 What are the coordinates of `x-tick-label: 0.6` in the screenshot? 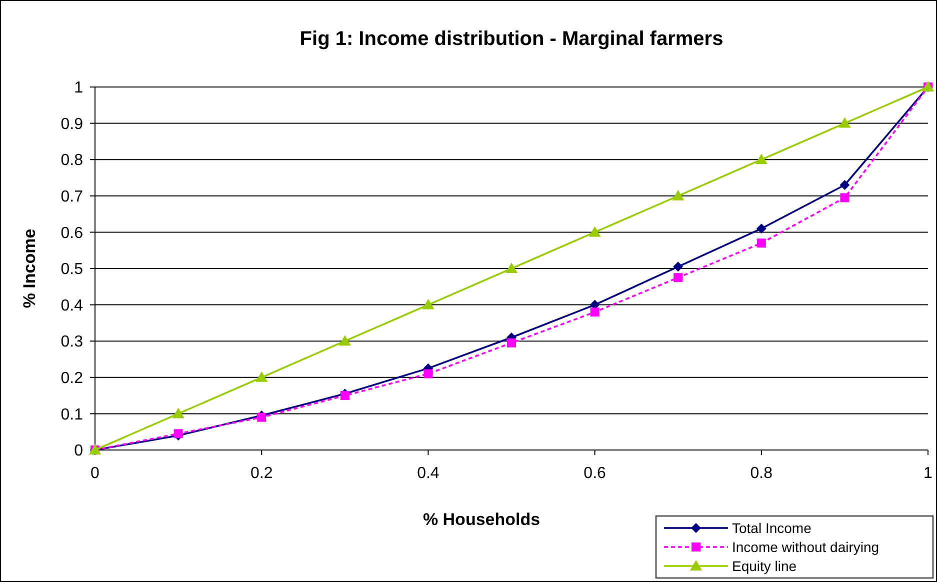 It's located at (595, 473).